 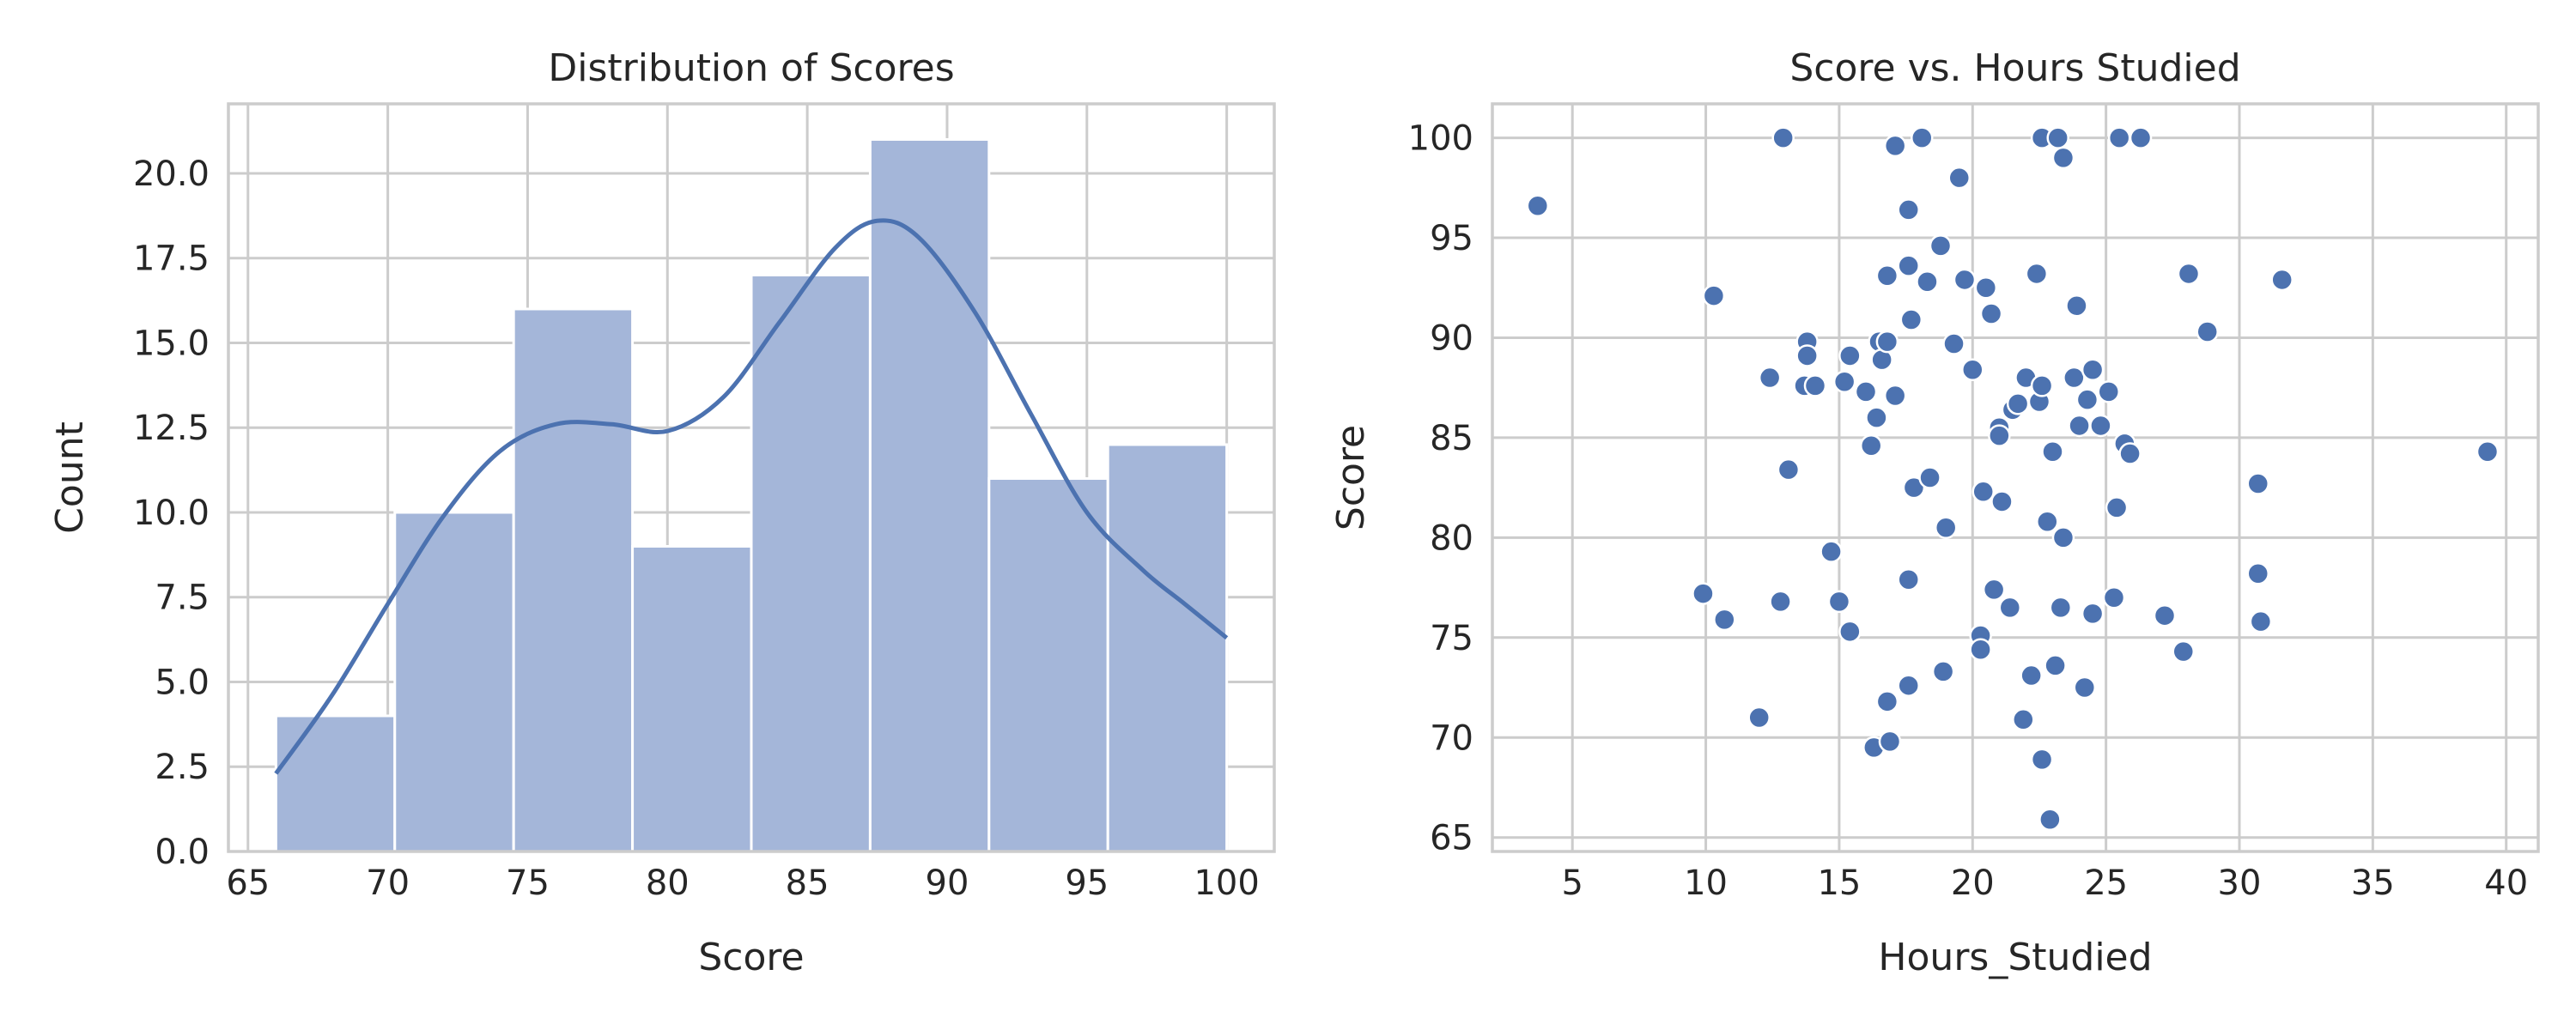 I want to click on histogram-title: Distribution of Scores, so click(x=751, y=68).